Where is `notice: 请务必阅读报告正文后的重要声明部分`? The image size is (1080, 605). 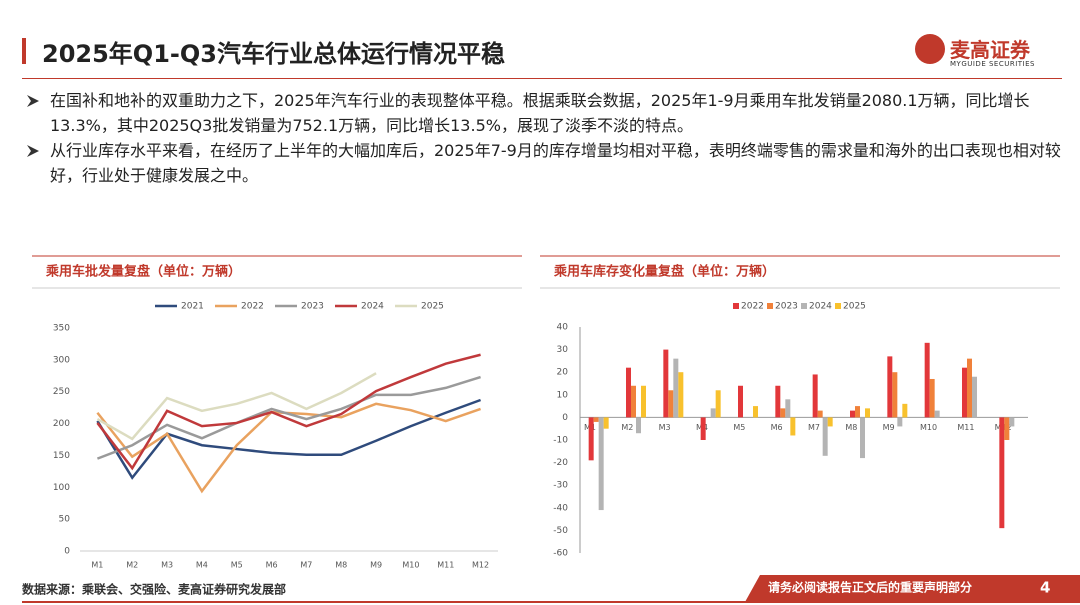
notice: 请务必阅读报告正文后的重要声明部分 is located at coordinates (870, 587).